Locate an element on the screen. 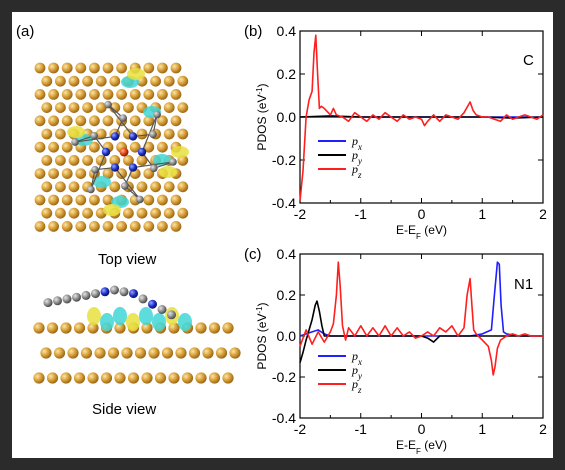  legend-entry: py is located at coordinates (356, 372).